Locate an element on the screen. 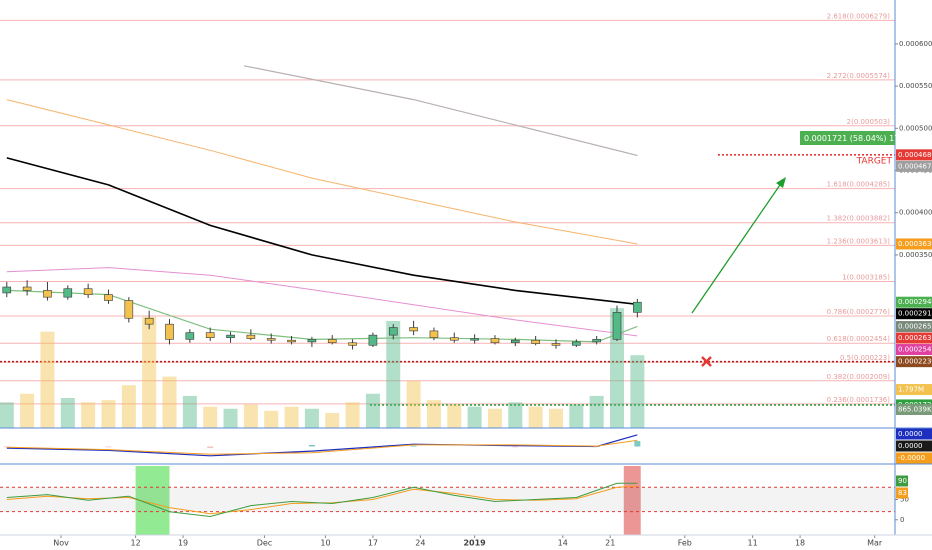  x-tick-label: 18 is located at coordinates (800, 543).